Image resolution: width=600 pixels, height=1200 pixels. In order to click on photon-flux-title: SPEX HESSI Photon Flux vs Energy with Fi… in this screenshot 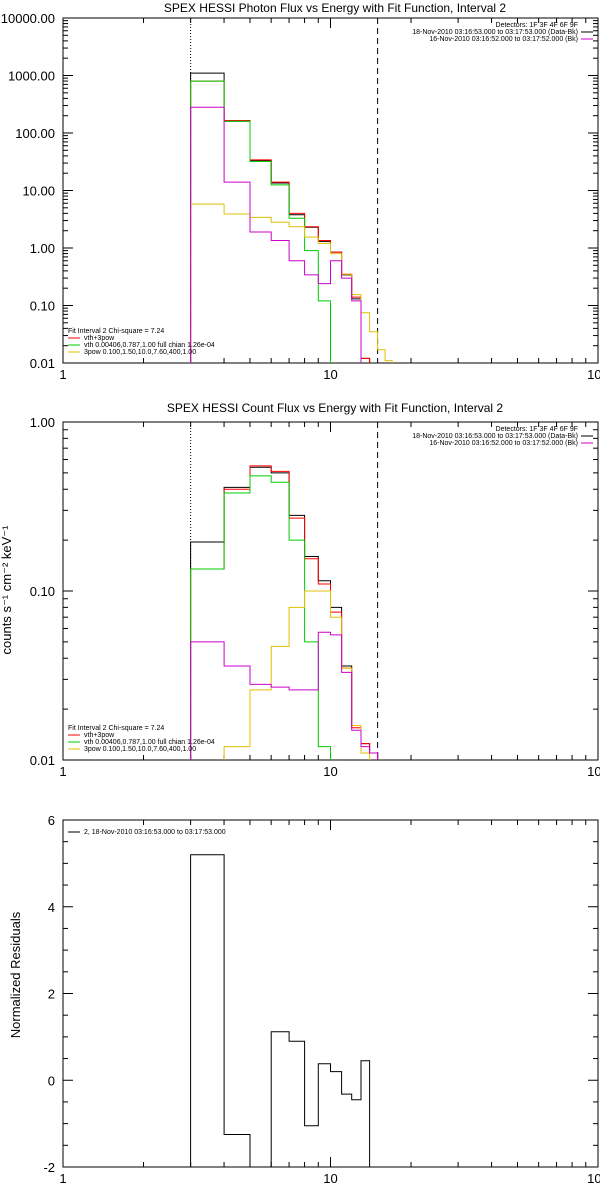, I will do `click(335, 8)`.